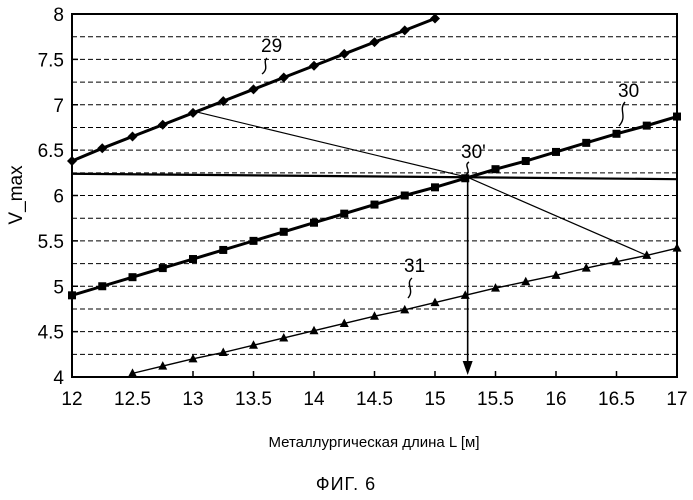 The image size is (693, 500). Describe the element at coordinates (374, 399) in the screenshot. I see `x-tick-label: 14.5` at that location.